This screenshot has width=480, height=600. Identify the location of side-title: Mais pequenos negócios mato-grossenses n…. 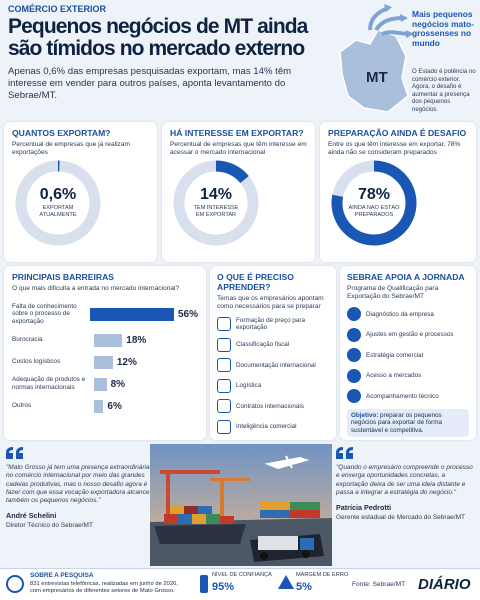
(443, 28).